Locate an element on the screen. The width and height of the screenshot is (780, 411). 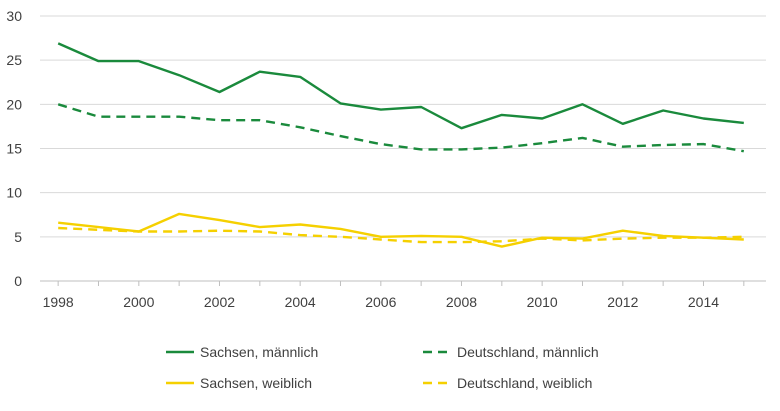
x-tick-label: 2004 is located at coordinates (300, 302).